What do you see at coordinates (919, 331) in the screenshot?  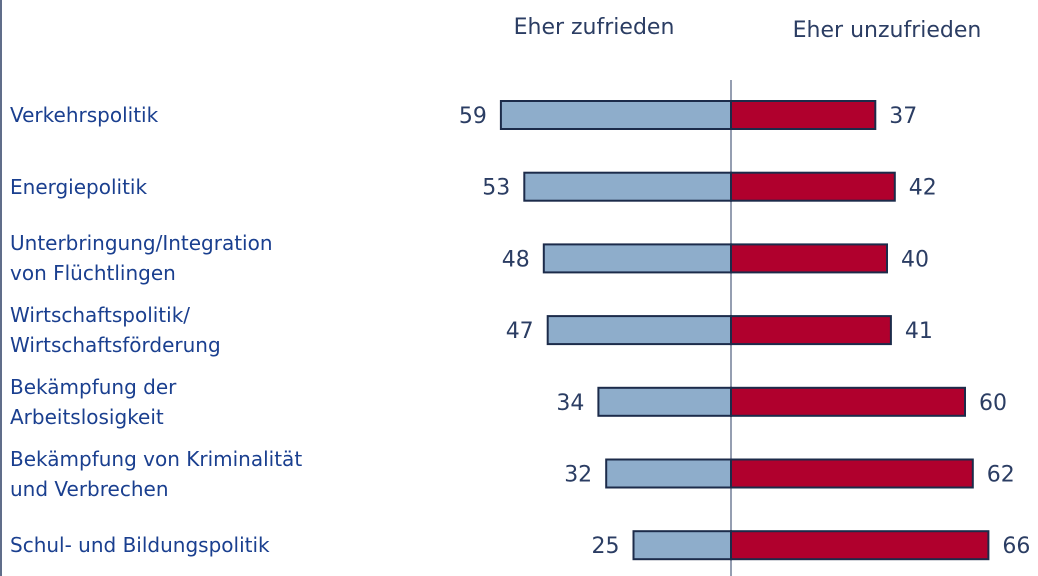 I see `value-label: 41` at bounding box center [919, 331].